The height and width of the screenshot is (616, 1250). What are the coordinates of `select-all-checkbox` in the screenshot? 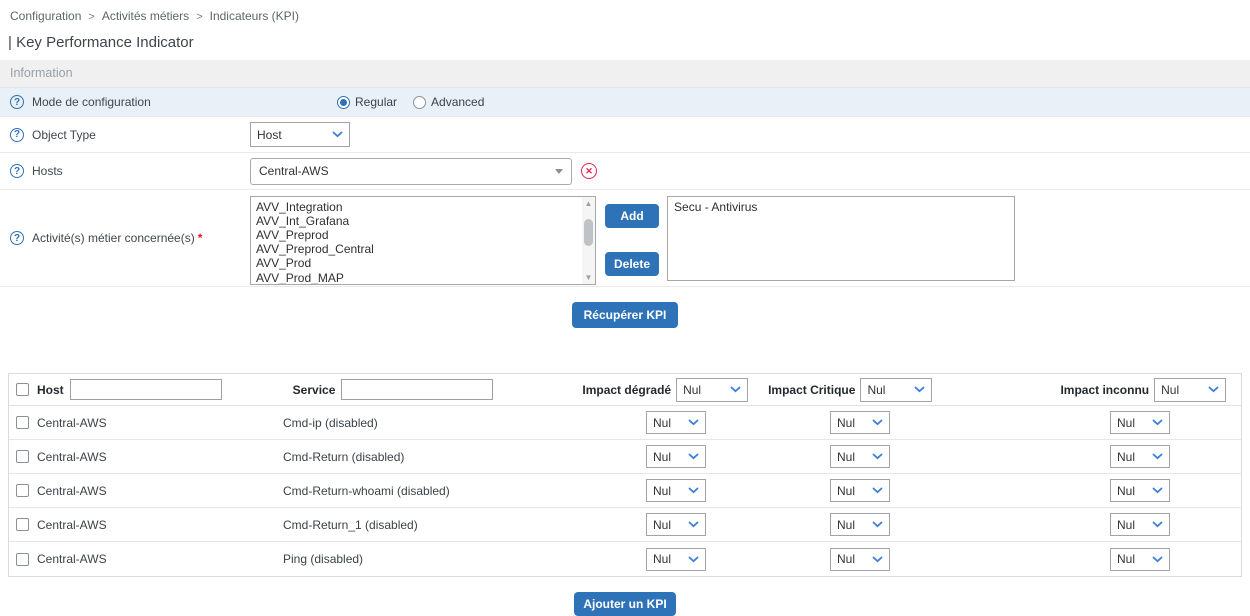 It's located at (22, 389).